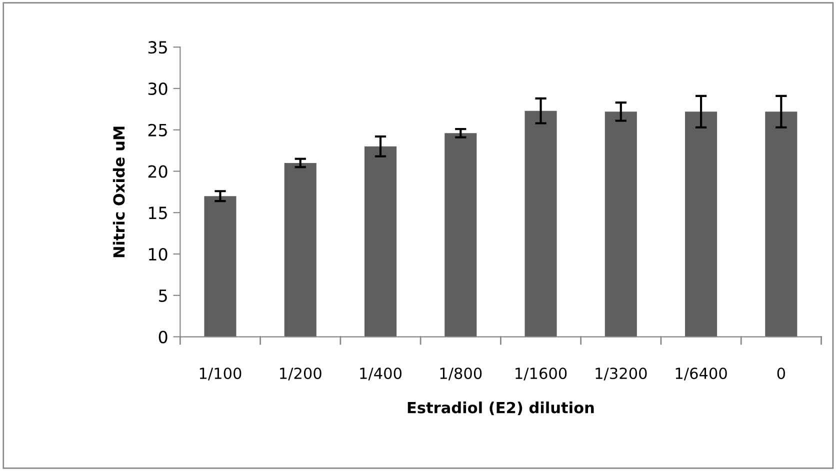 The image size is (838, 471). I want to click on x-tick-label: 1/3200, so click(621, 374).